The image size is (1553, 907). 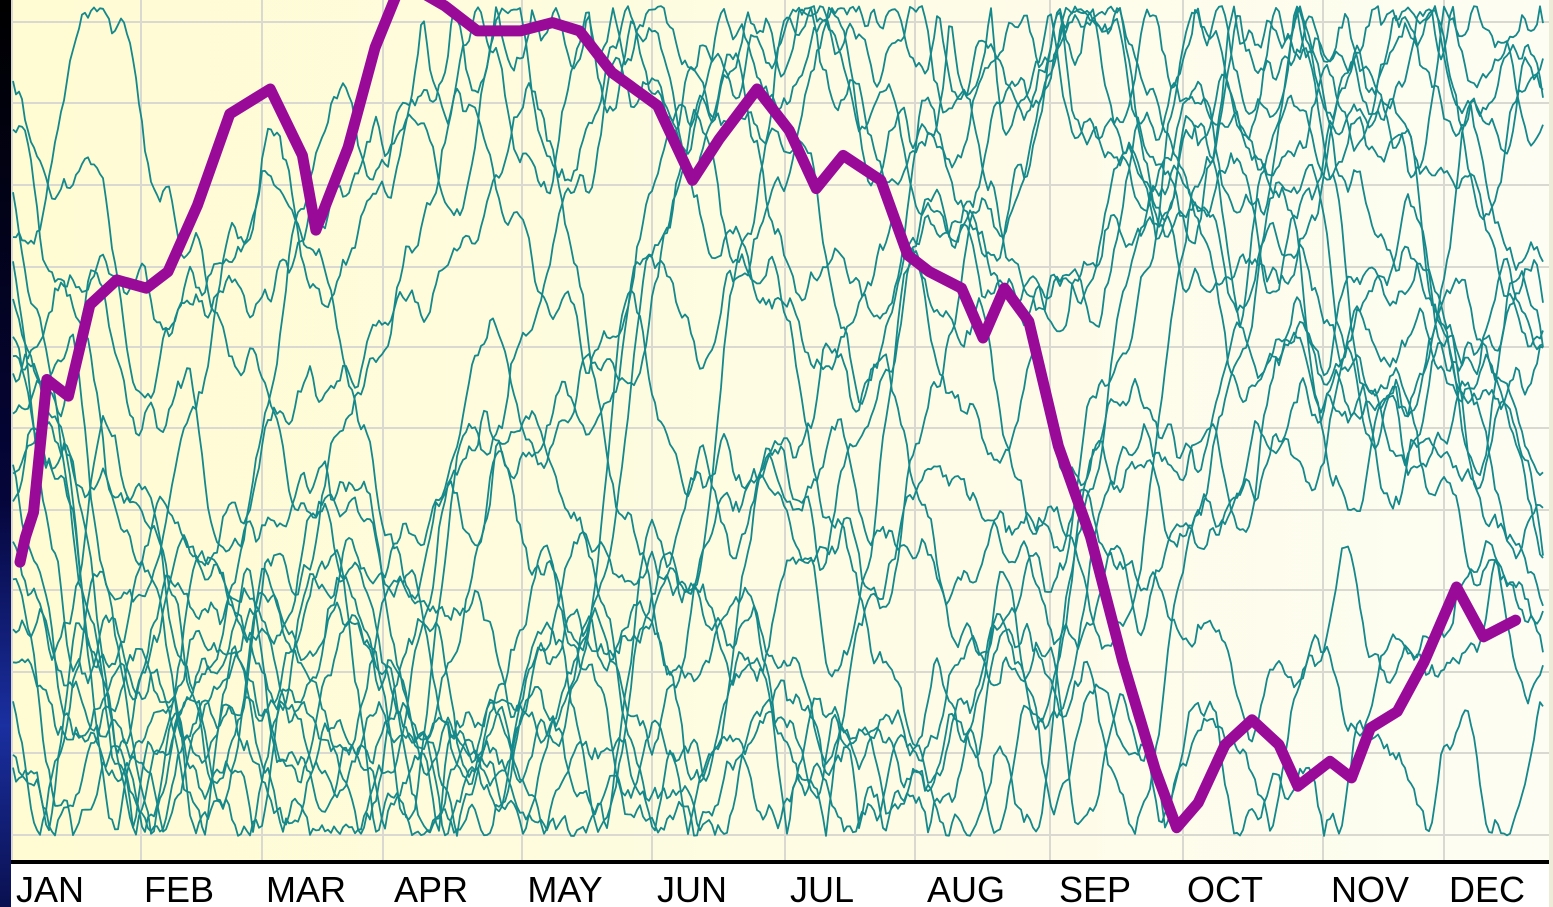 I want to click on x-tick-label: NOV, so click(x=1370, y=888).